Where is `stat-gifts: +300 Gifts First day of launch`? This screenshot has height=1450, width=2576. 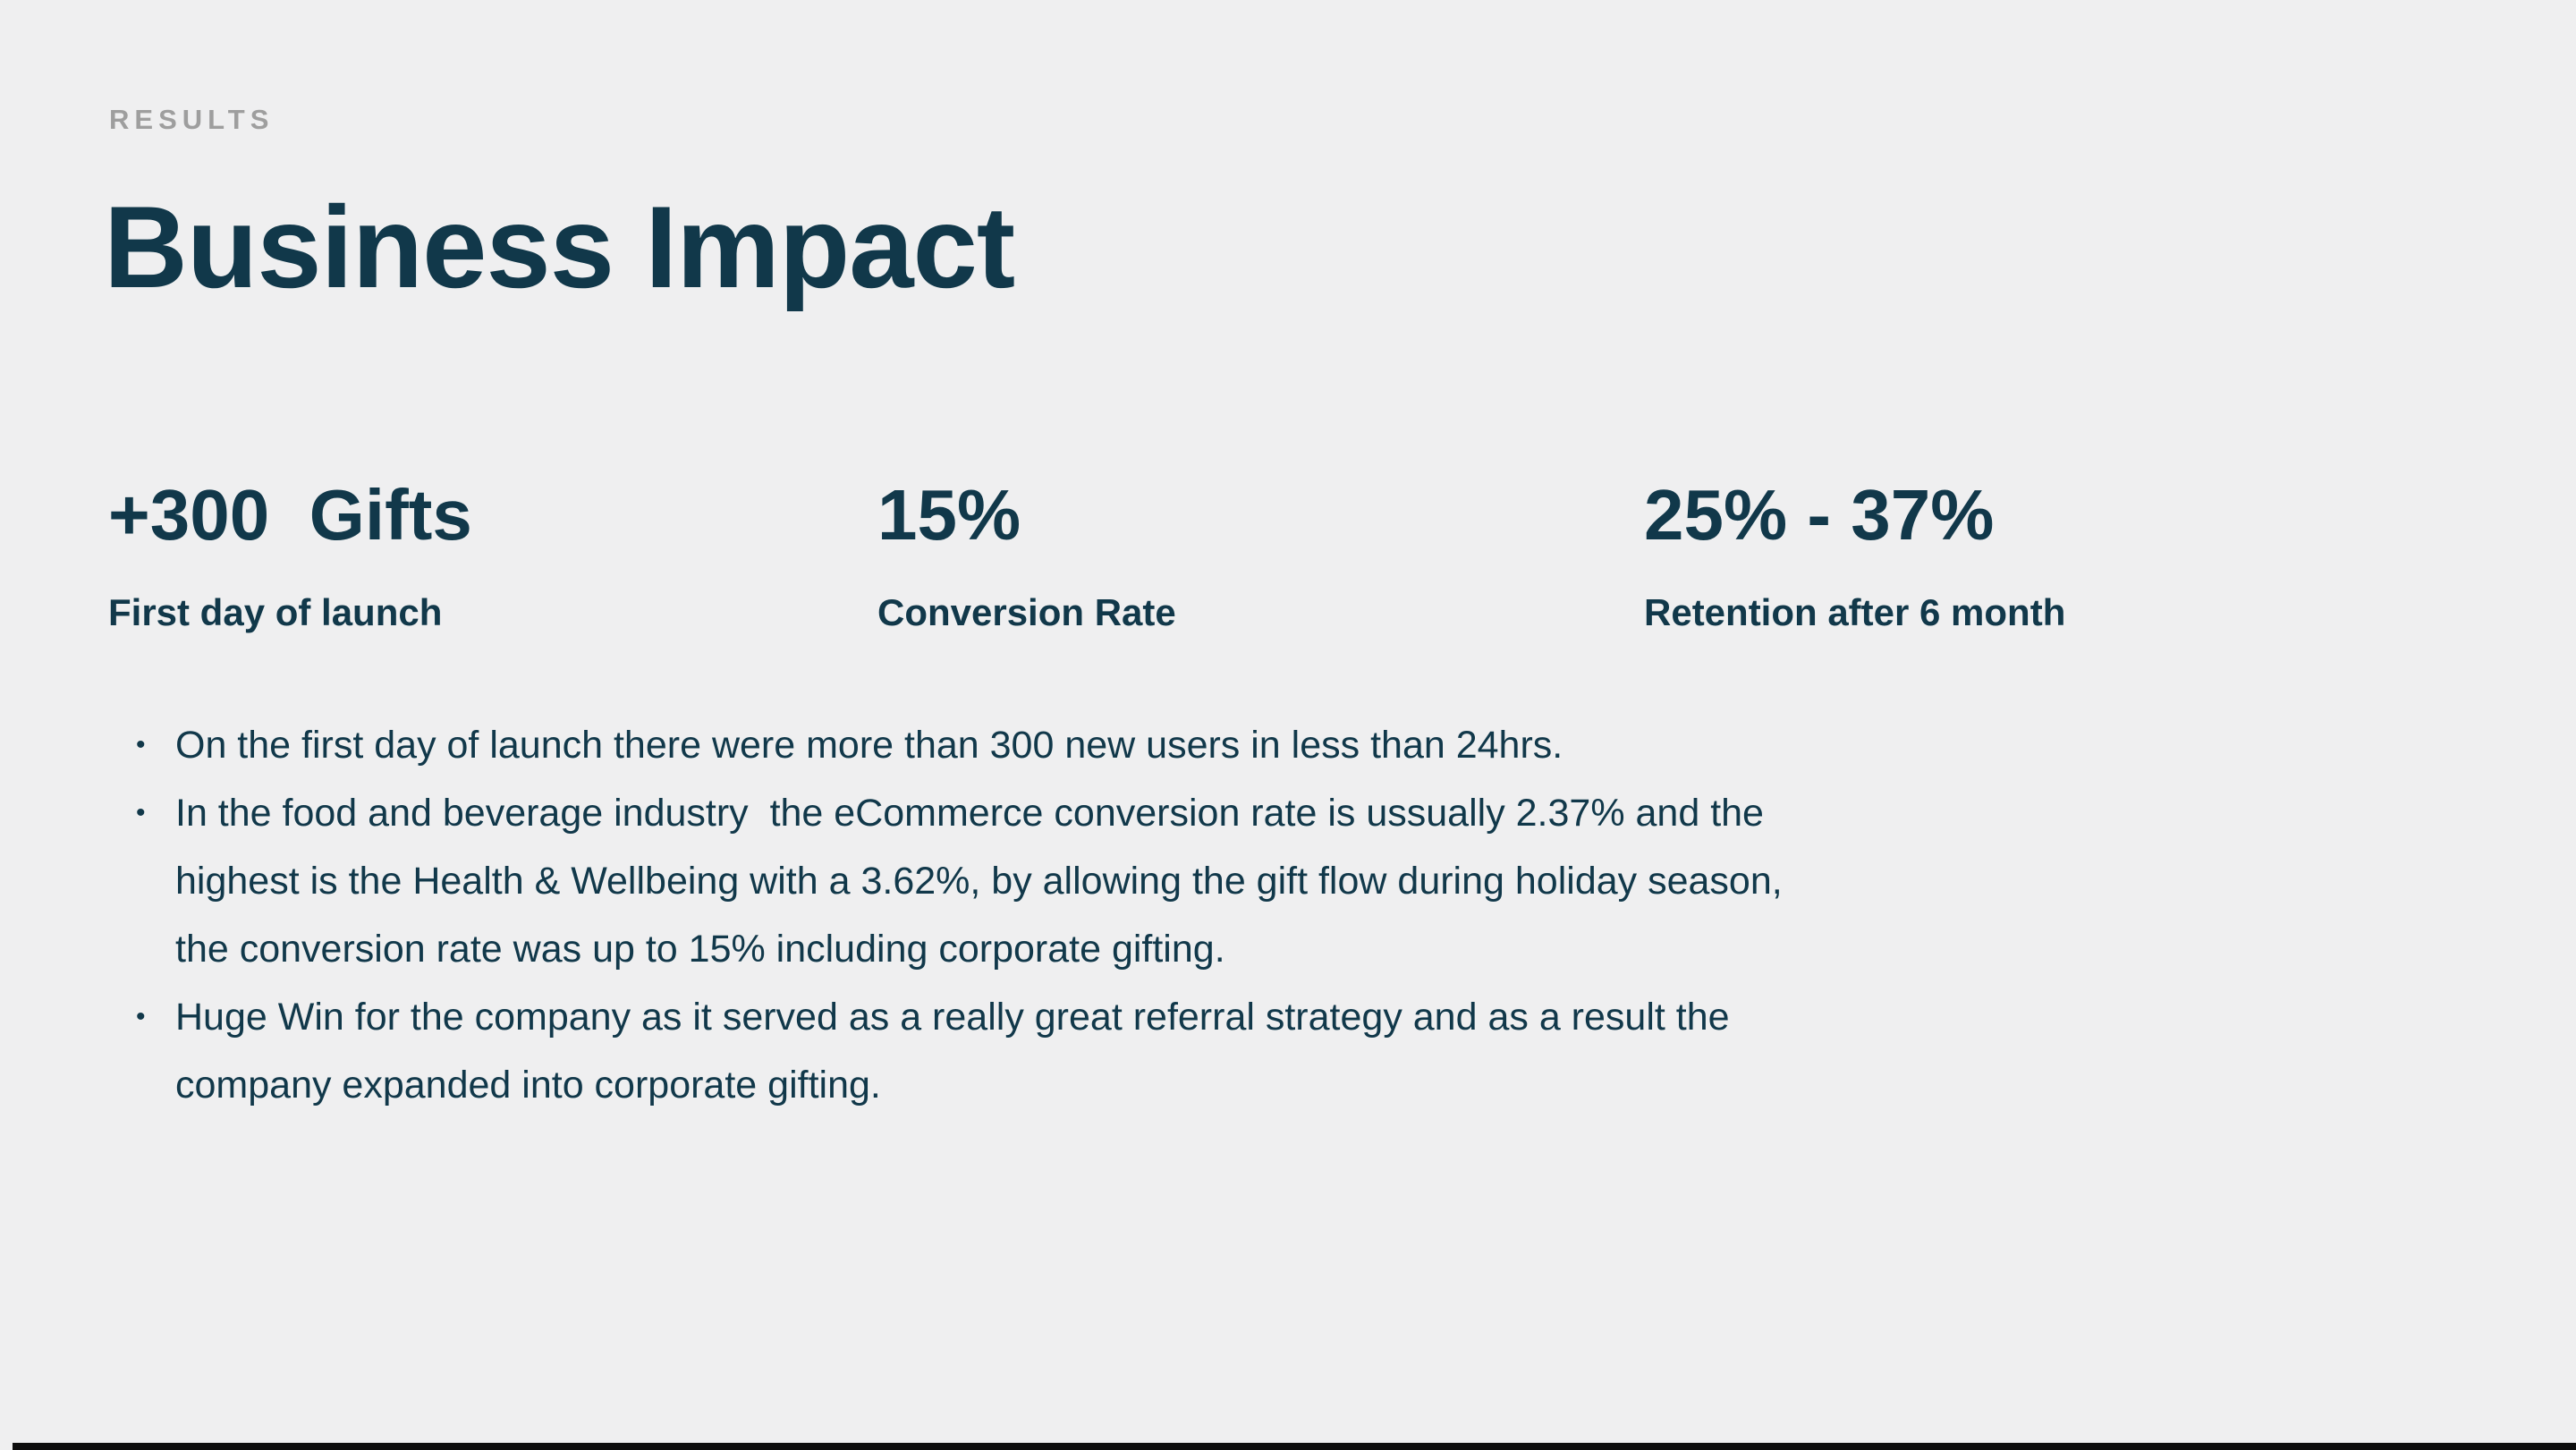
stat-gifts: +300 Gifts First day of launch is located at coordinates (290, 555).